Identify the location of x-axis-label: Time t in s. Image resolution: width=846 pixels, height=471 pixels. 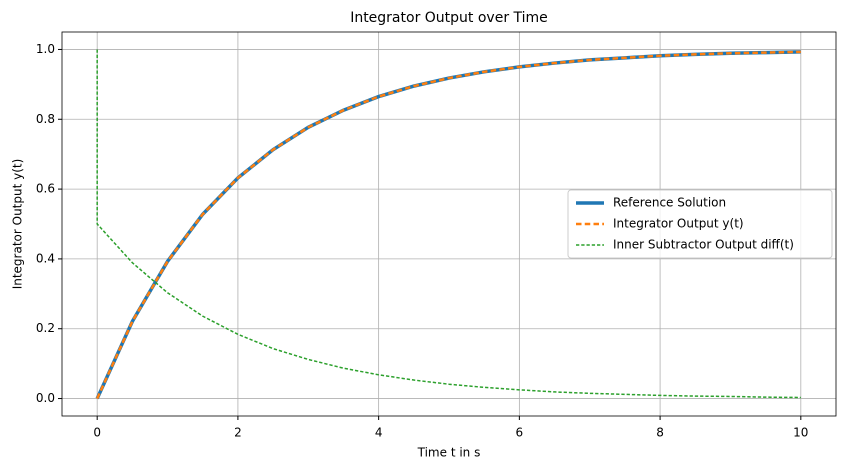
(449, 453).